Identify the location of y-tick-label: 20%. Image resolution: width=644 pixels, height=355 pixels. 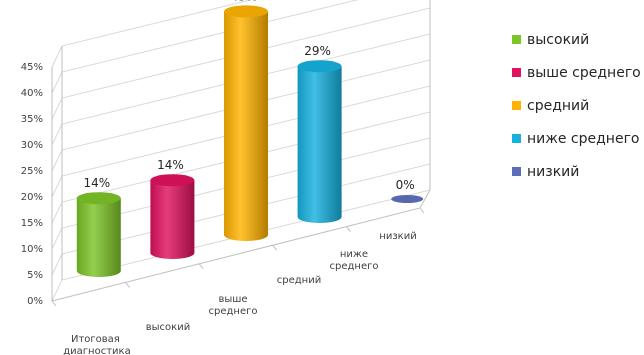
(32, 197).